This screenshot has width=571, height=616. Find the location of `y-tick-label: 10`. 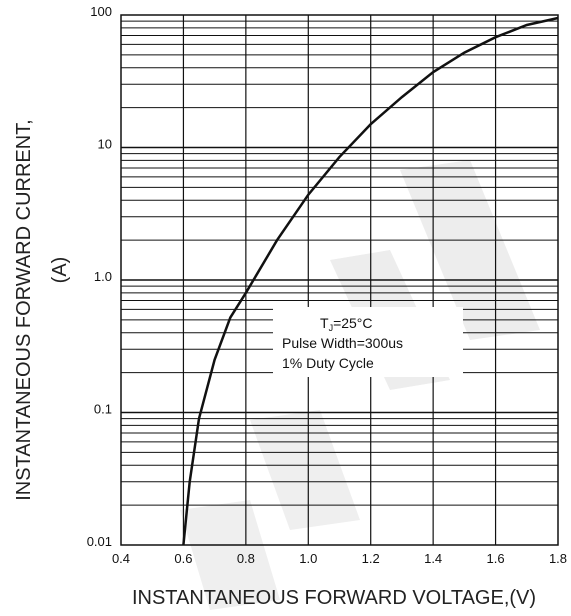

y-tick-label: 10 is located at coordinates (105, 144).